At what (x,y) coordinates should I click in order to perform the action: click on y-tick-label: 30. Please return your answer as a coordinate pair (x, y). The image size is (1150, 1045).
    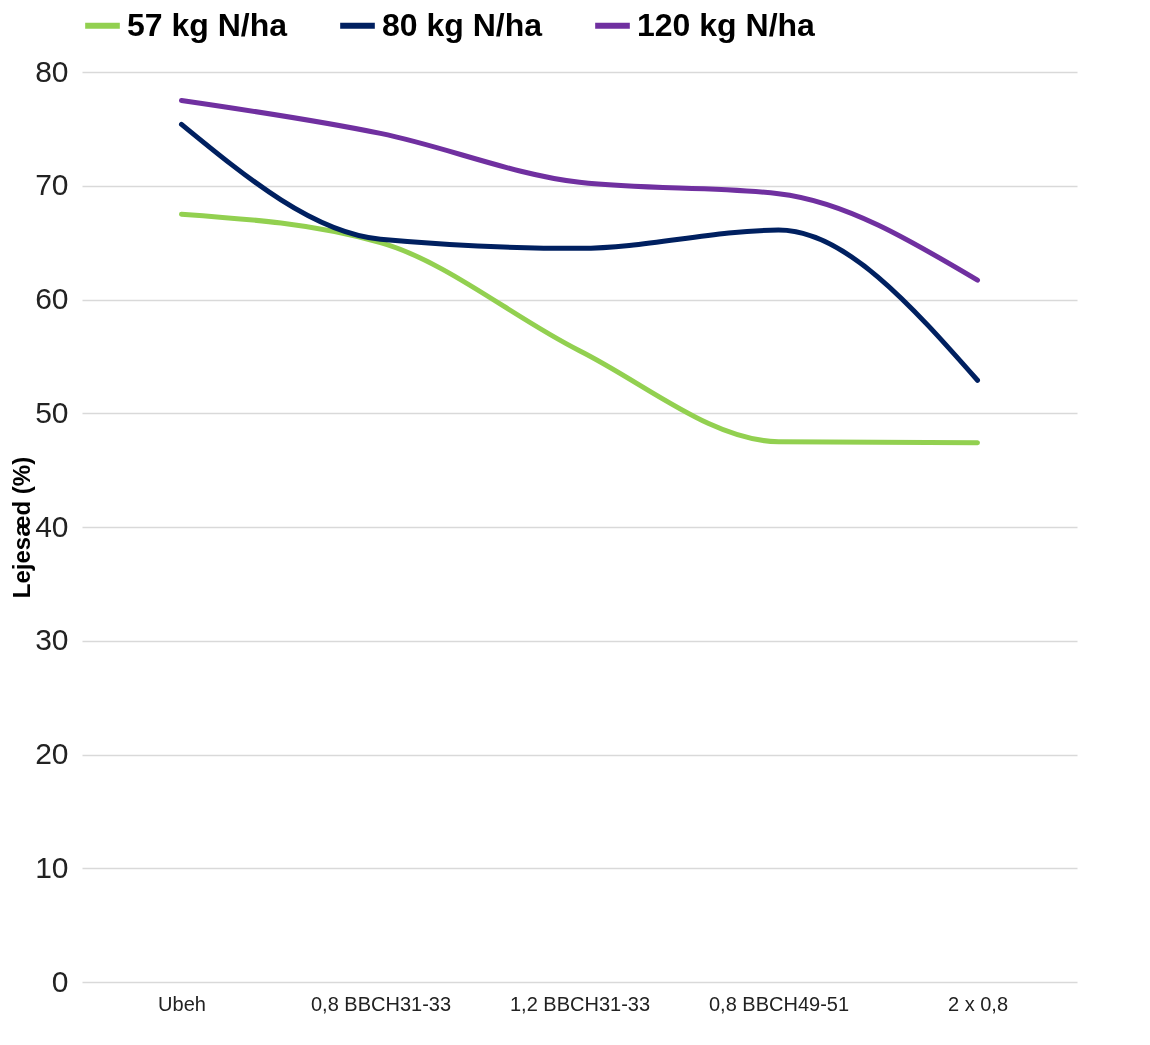
    Looking at the image, I should click on (52, 640).